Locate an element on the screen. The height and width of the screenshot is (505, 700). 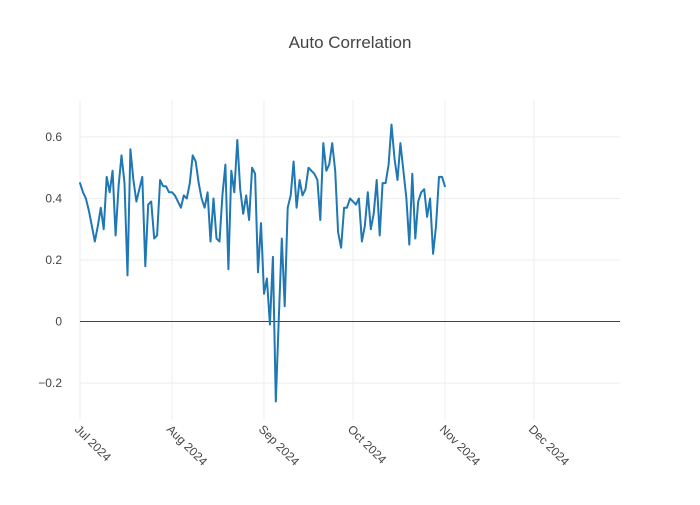
x-tick-label: Nov 2024 is located at coordinates (460, 445).